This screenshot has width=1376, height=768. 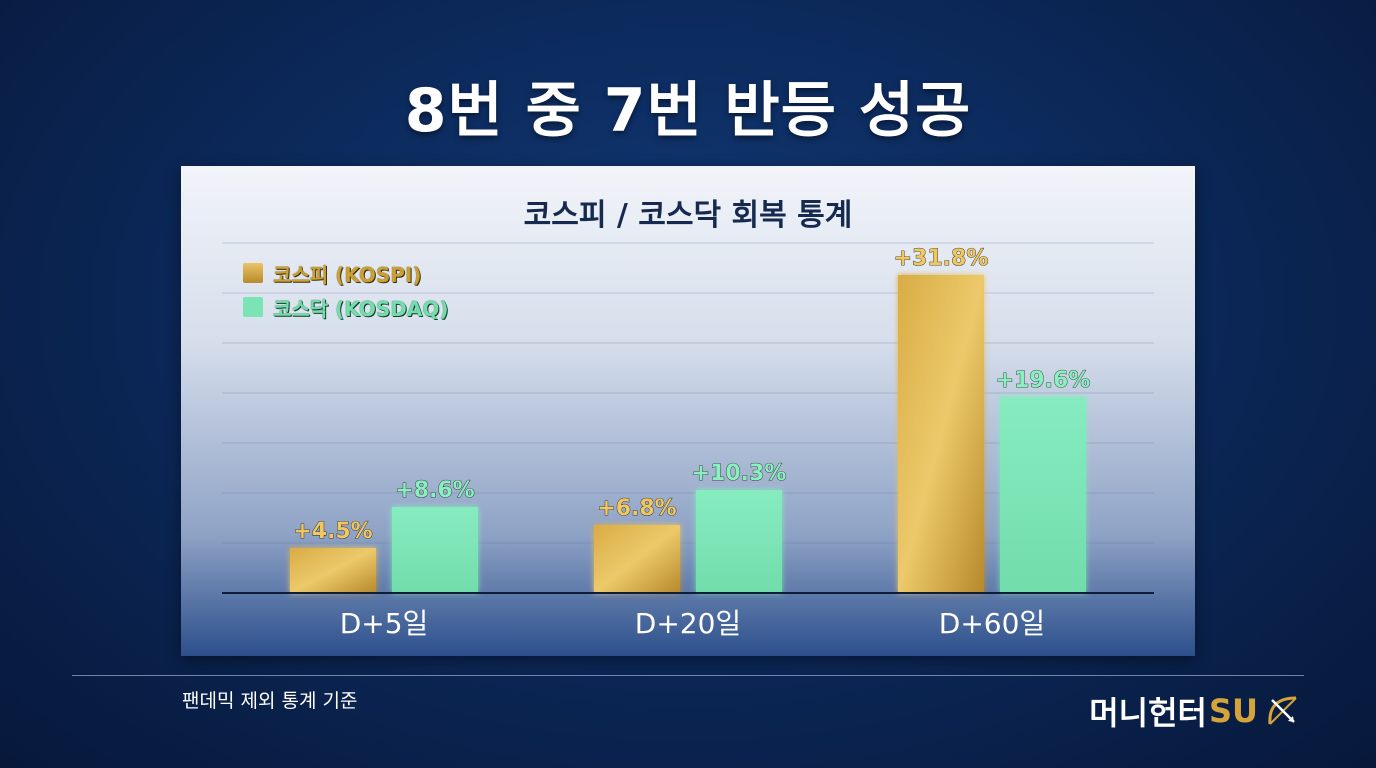 What do you see at coordinates (688, 675) in the screenshot?
I see `footer-divider` at bounding box center [688, 675].